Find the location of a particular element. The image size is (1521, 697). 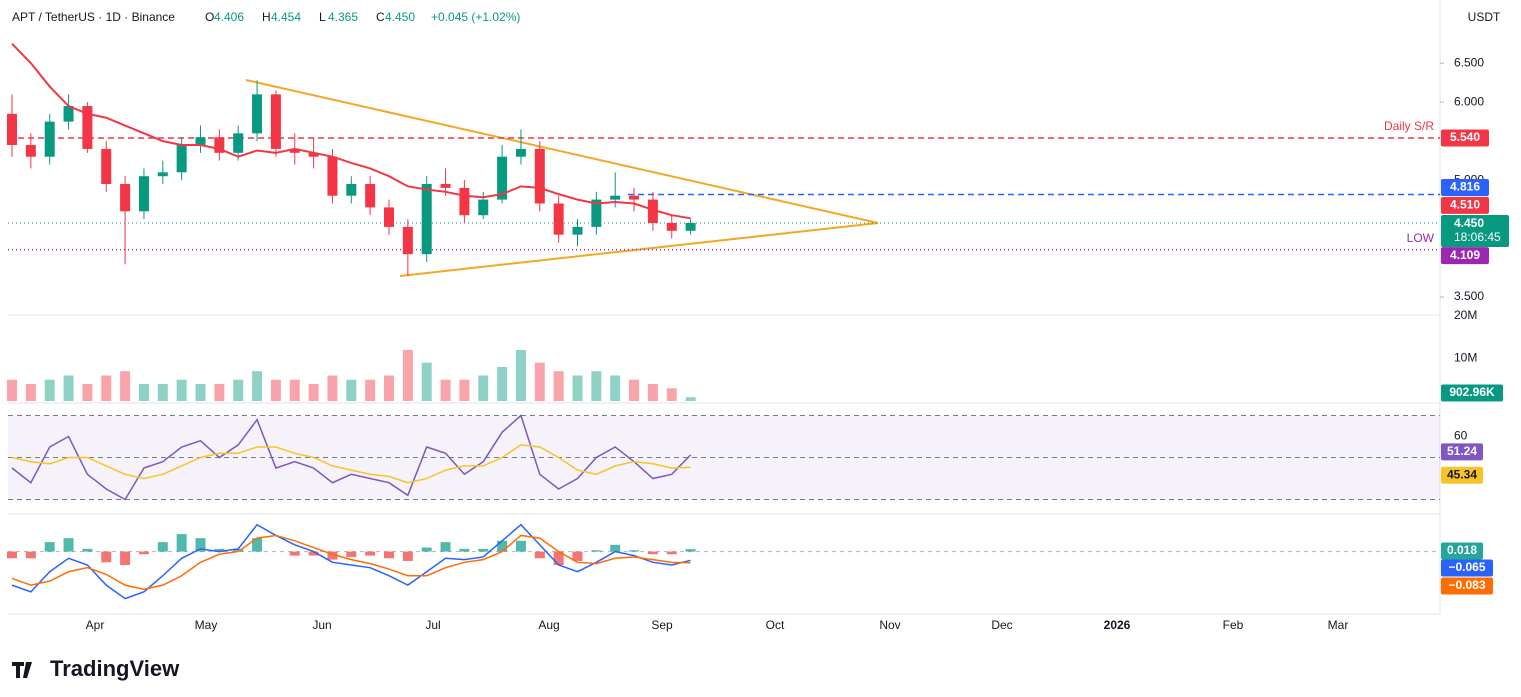

x-tick-label: Feb is located at coordinates (1233, 625).